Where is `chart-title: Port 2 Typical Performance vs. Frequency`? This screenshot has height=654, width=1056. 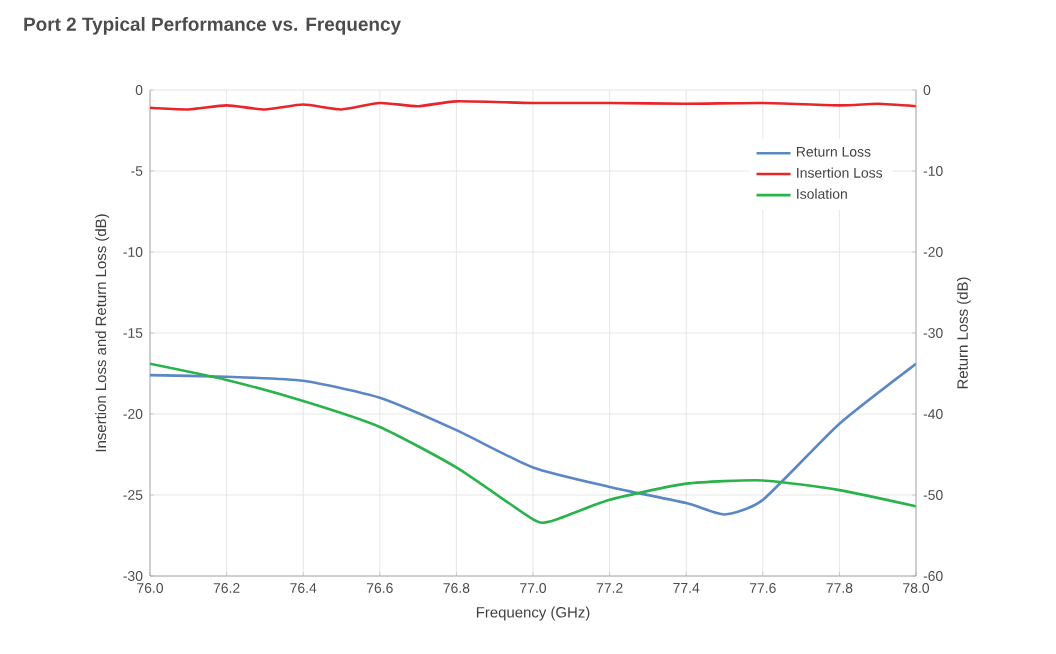
chart-title: Port 2 Typical Performance vs. Frequency is located at coordinates (212, 26).